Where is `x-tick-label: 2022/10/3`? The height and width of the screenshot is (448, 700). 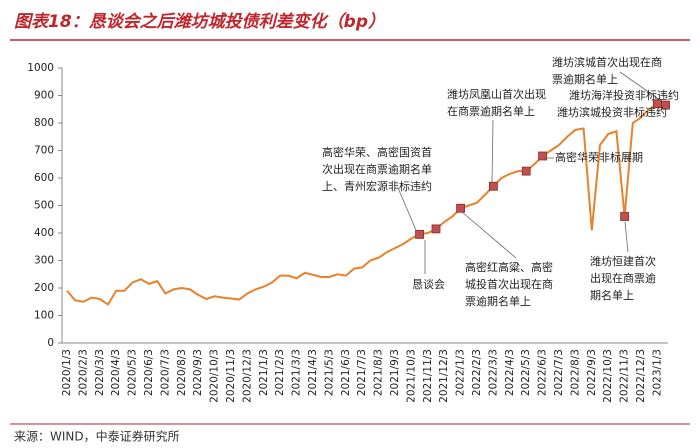
x-tick-label: 2022/10/3 is located at coordinates (608, 376).